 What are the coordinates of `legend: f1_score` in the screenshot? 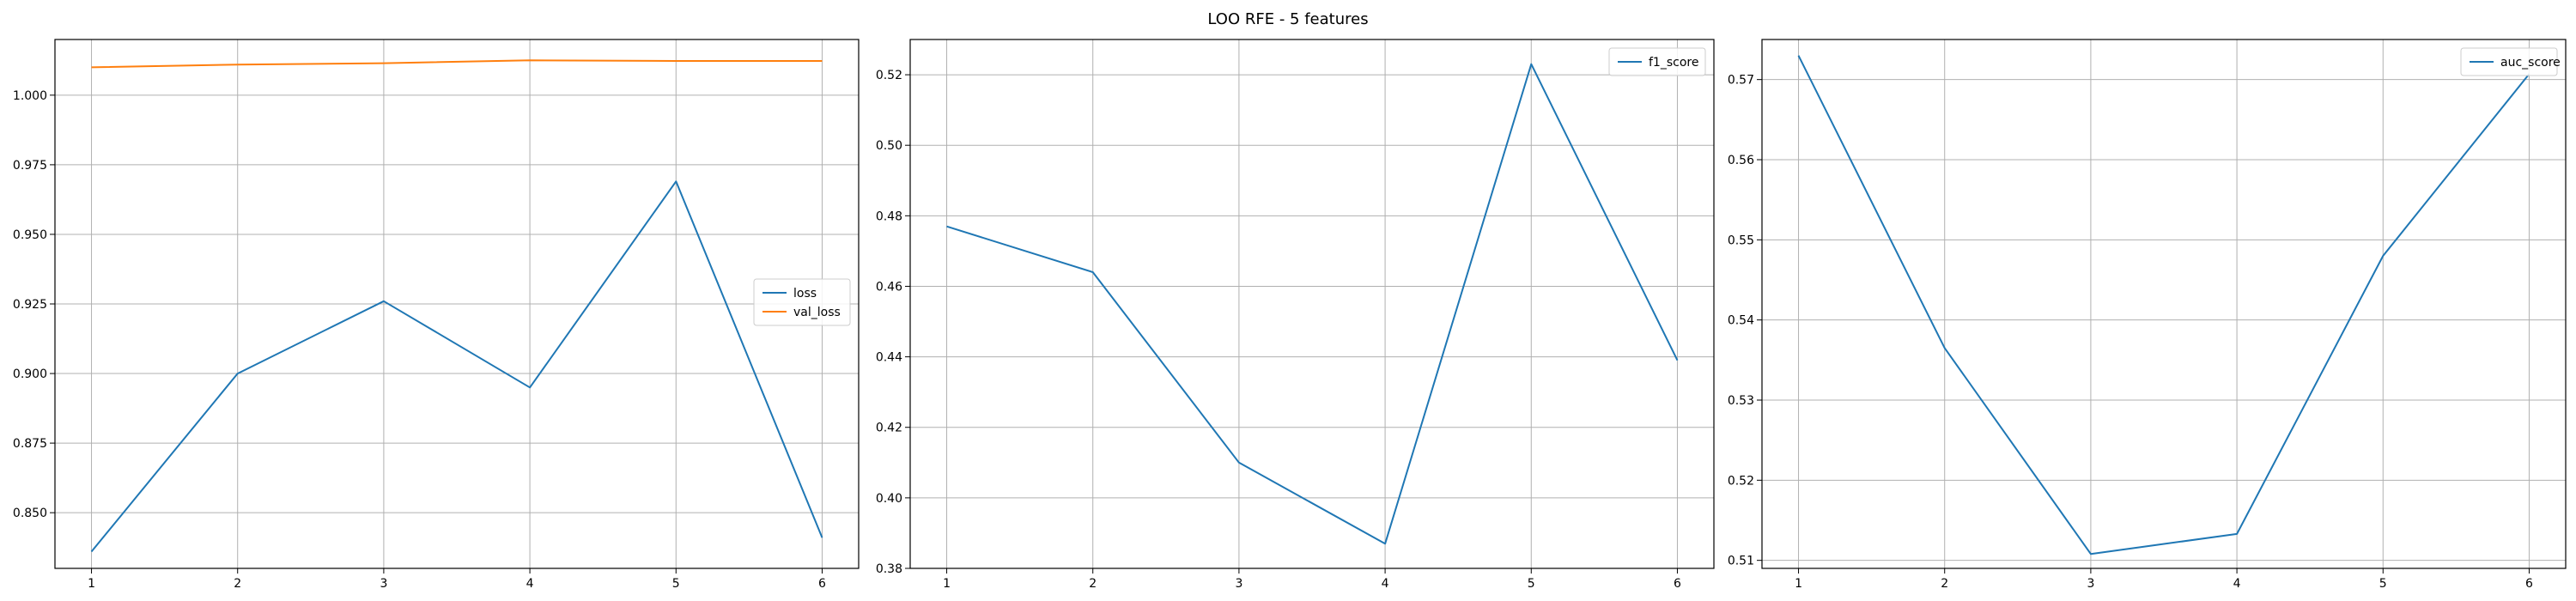 It's located at (1657, 61).